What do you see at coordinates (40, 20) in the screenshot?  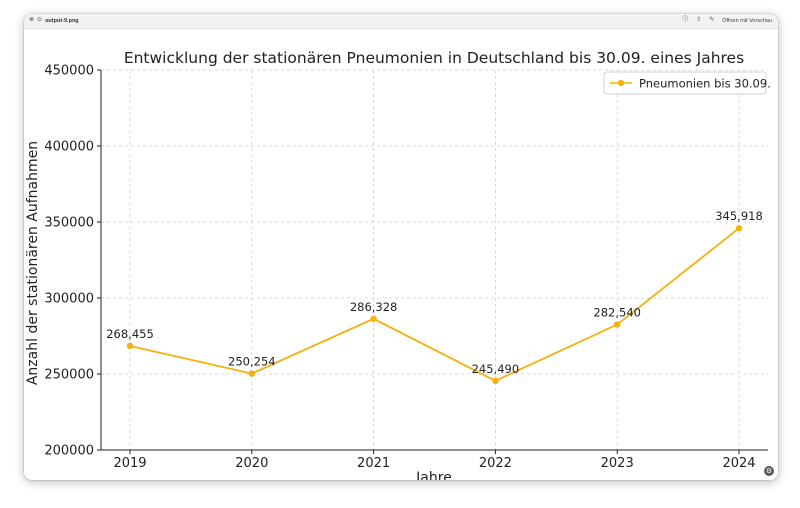 I see `zoom-icon: ⊙` at bounding box center [40, 20].